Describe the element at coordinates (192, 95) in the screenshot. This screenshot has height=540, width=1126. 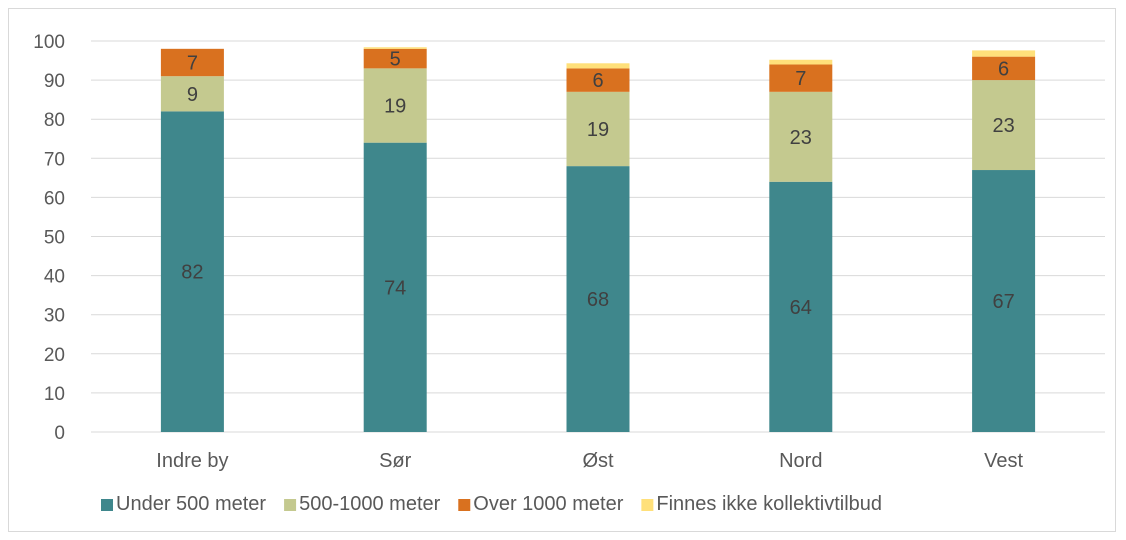
I see `data-label: 9` at that location.